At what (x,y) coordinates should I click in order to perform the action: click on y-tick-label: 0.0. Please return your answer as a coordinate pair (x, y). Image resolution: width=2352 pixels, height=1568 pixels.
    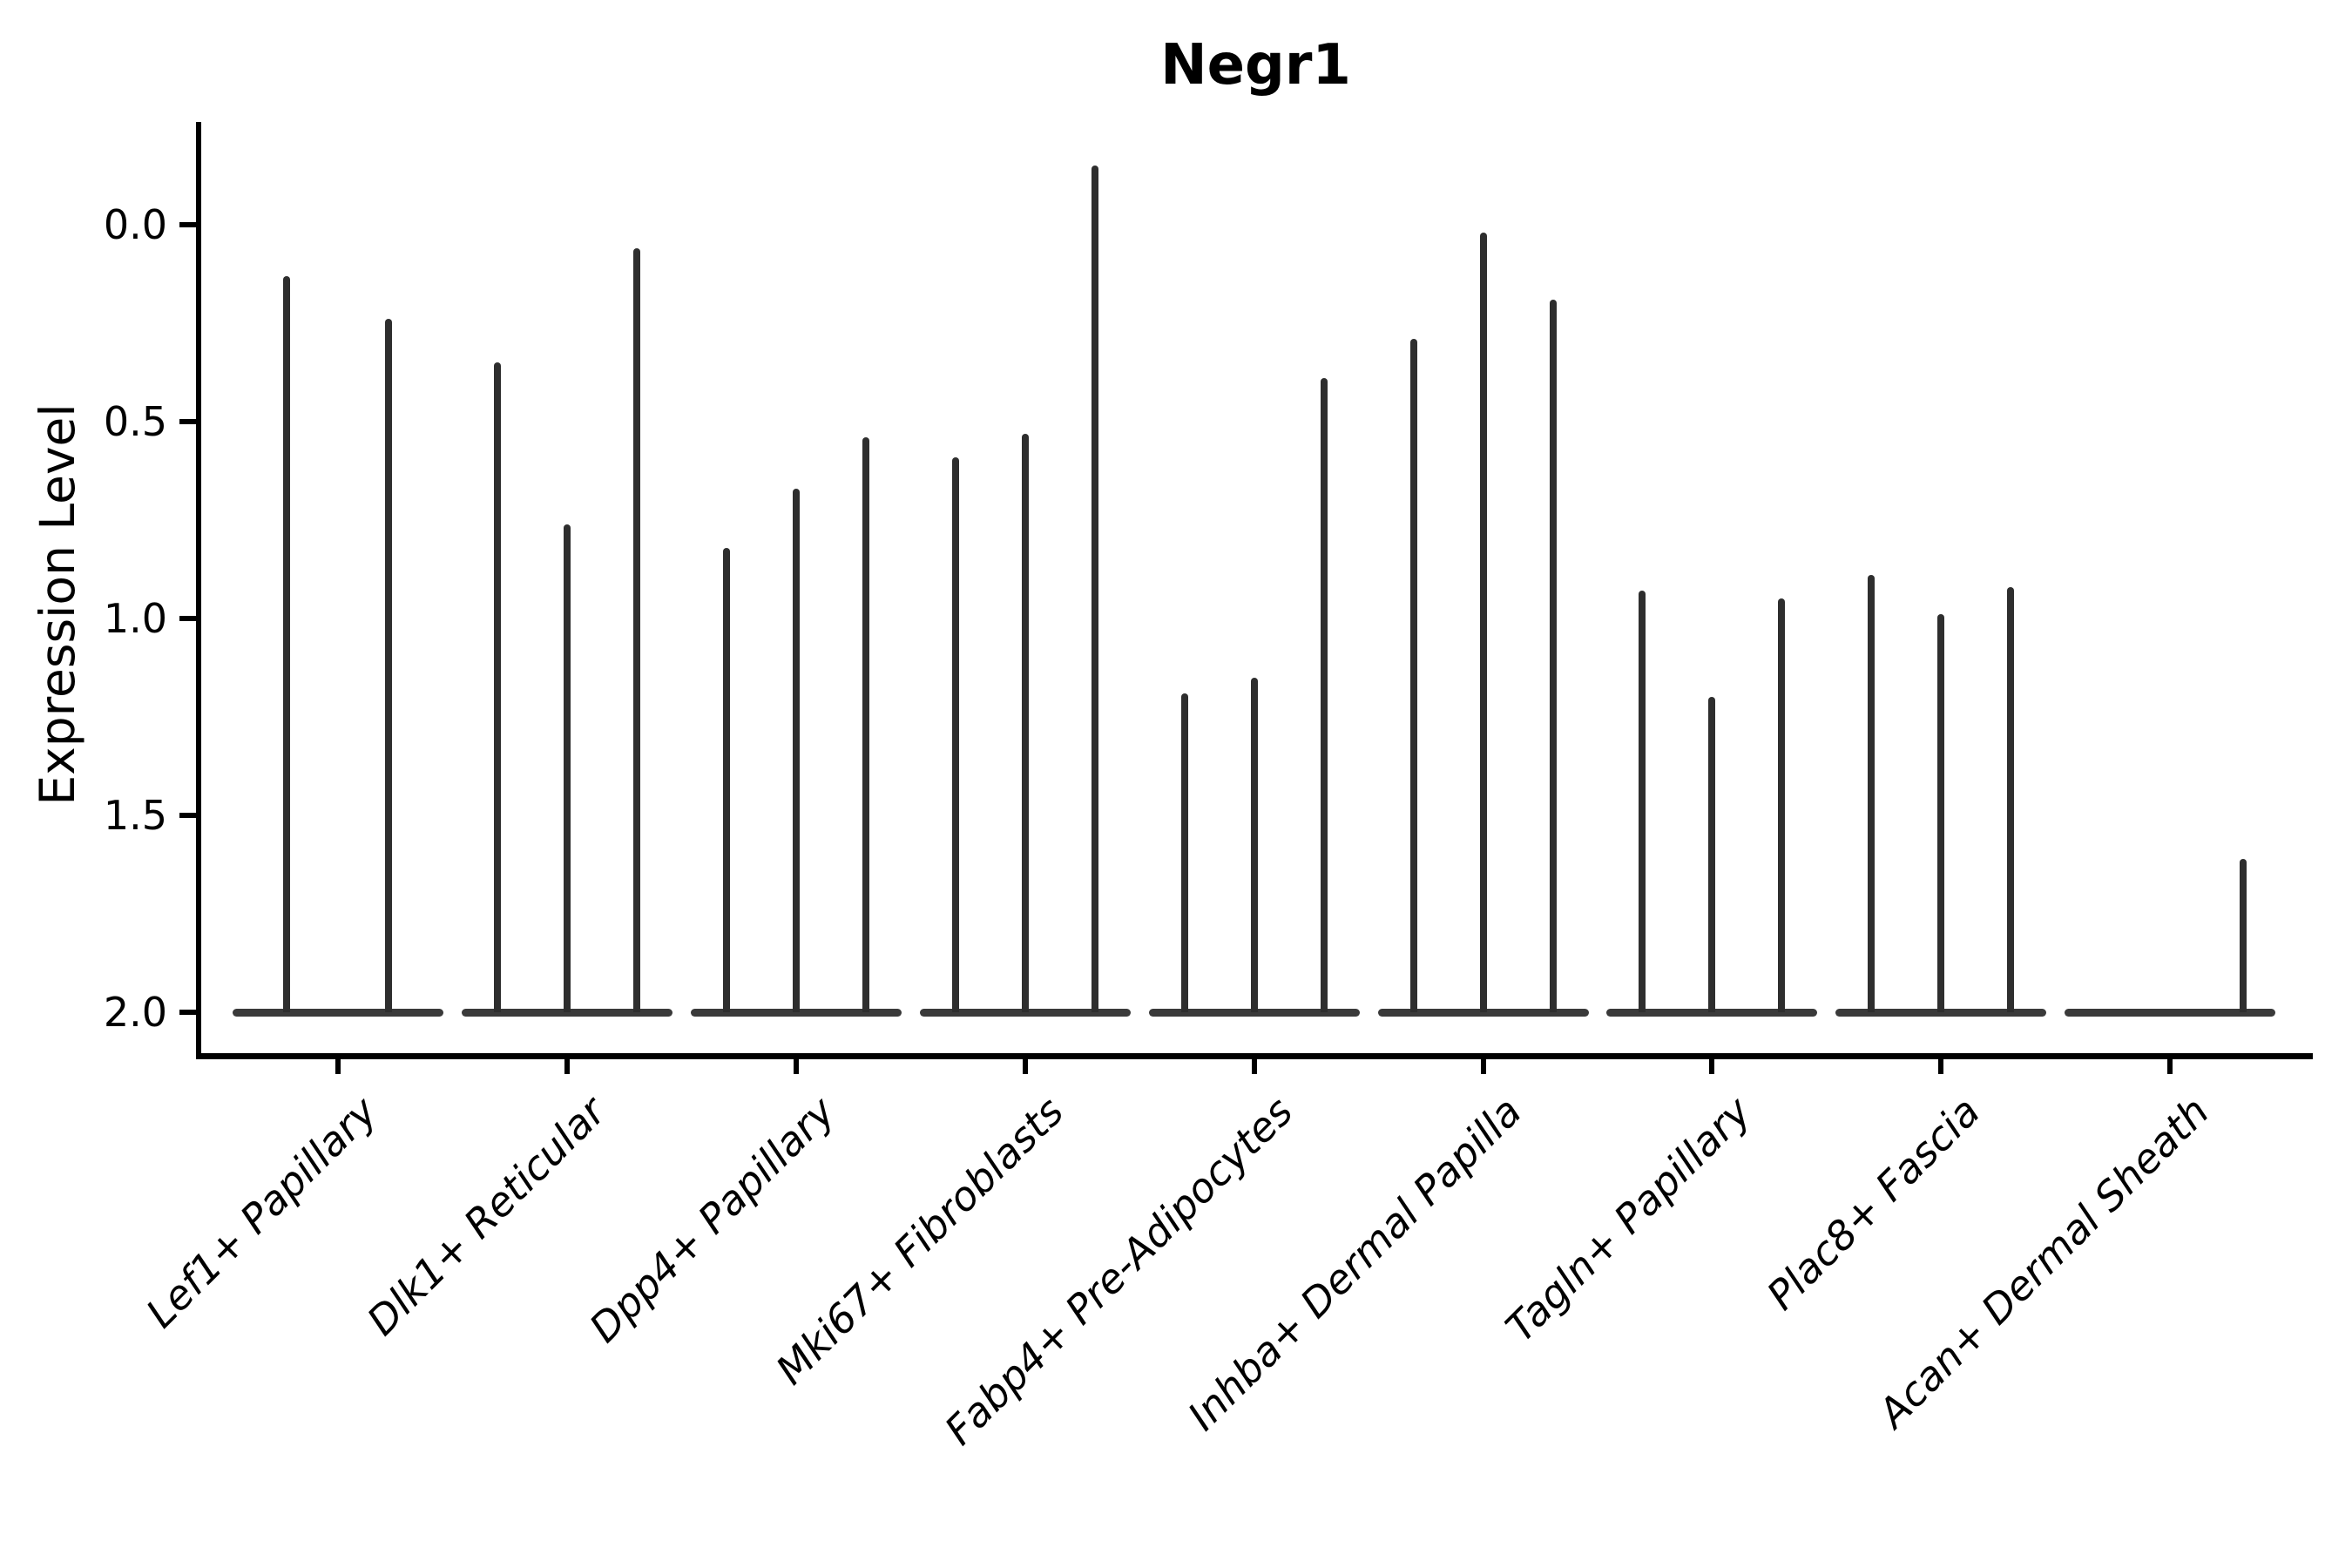
    Looking at the image, I should click on (135, 225).